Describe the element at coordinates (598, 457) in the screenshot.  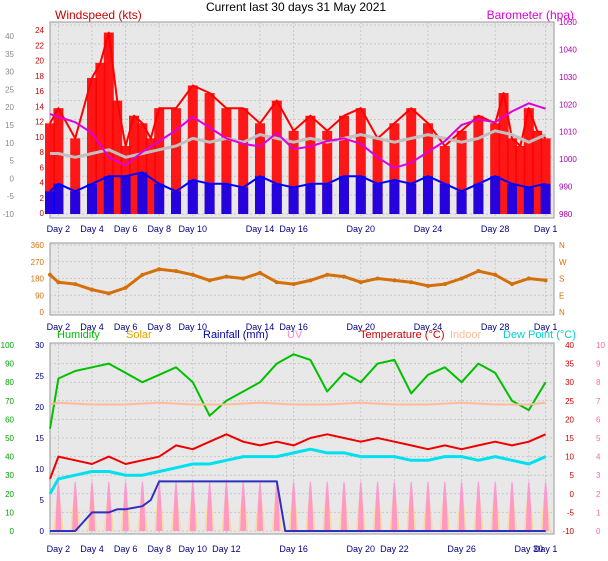
I see `axis-tick-label: 4` at that location.